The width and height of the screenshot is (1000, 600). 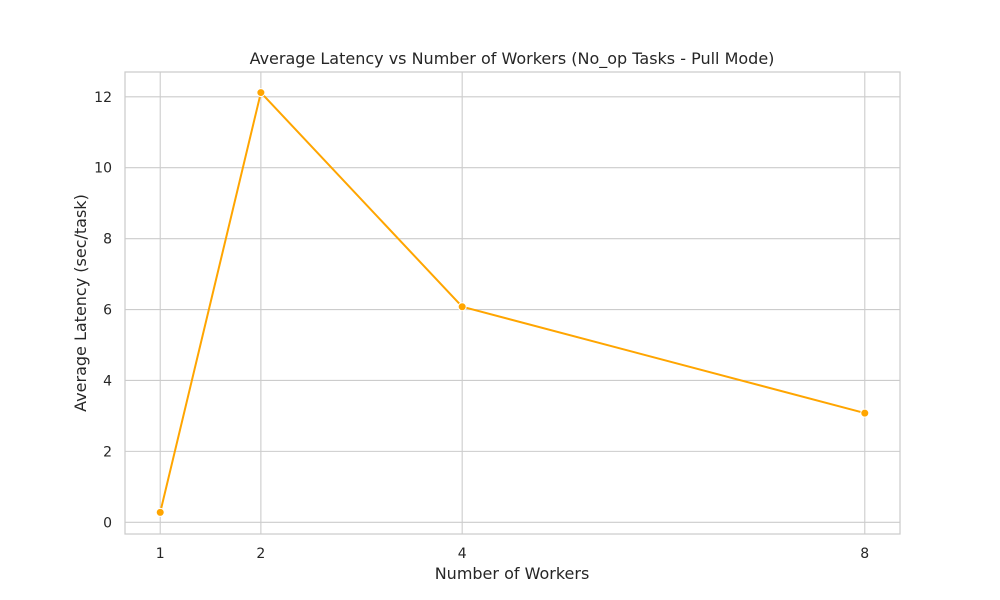 What do you see at coordinates (160, 554) in the screenshot?
I see `x-tick-label: 1` at bounding box center [160, 554].